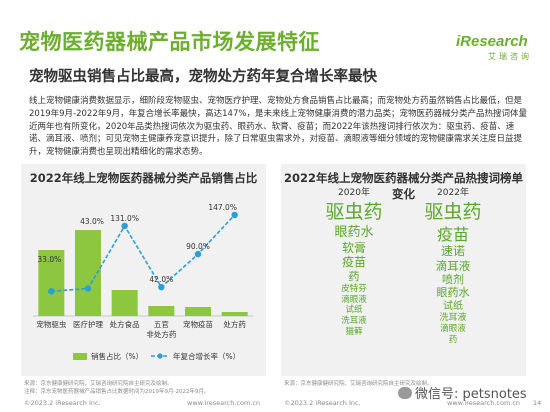 The image size is (550, 412). I want to click on page-title: 宠物医药器械产品市场发展特征, so click(169, 42).